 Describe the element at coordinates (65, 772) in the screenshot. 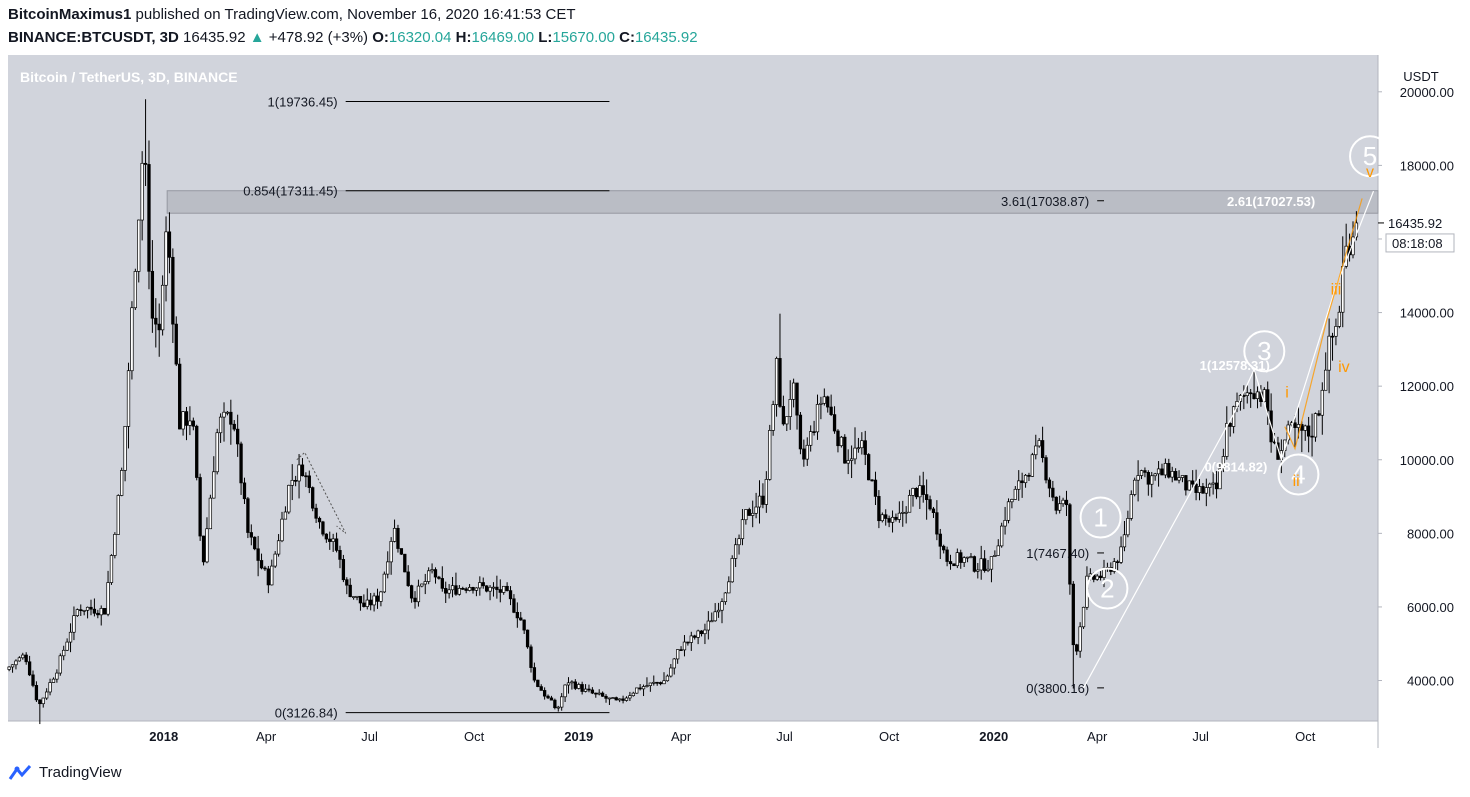

I see `tradingview-brand: TradingView` at that location.